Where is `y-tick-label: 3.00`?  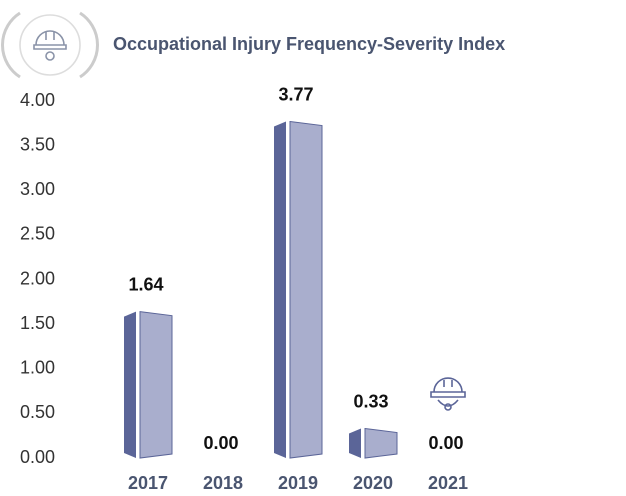
y-tick-label: 3.00 is located at coordinates (37, 189).